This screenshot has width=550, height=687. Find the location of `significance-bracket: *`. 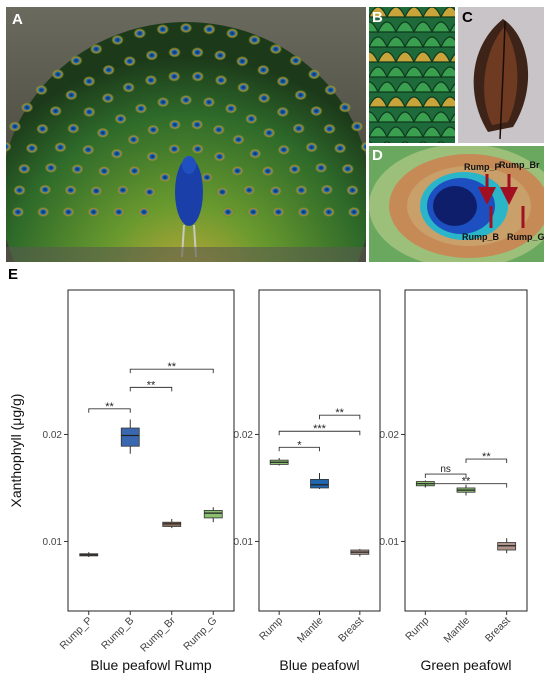

significance-bracket: * is located at coordinates (299, 445).